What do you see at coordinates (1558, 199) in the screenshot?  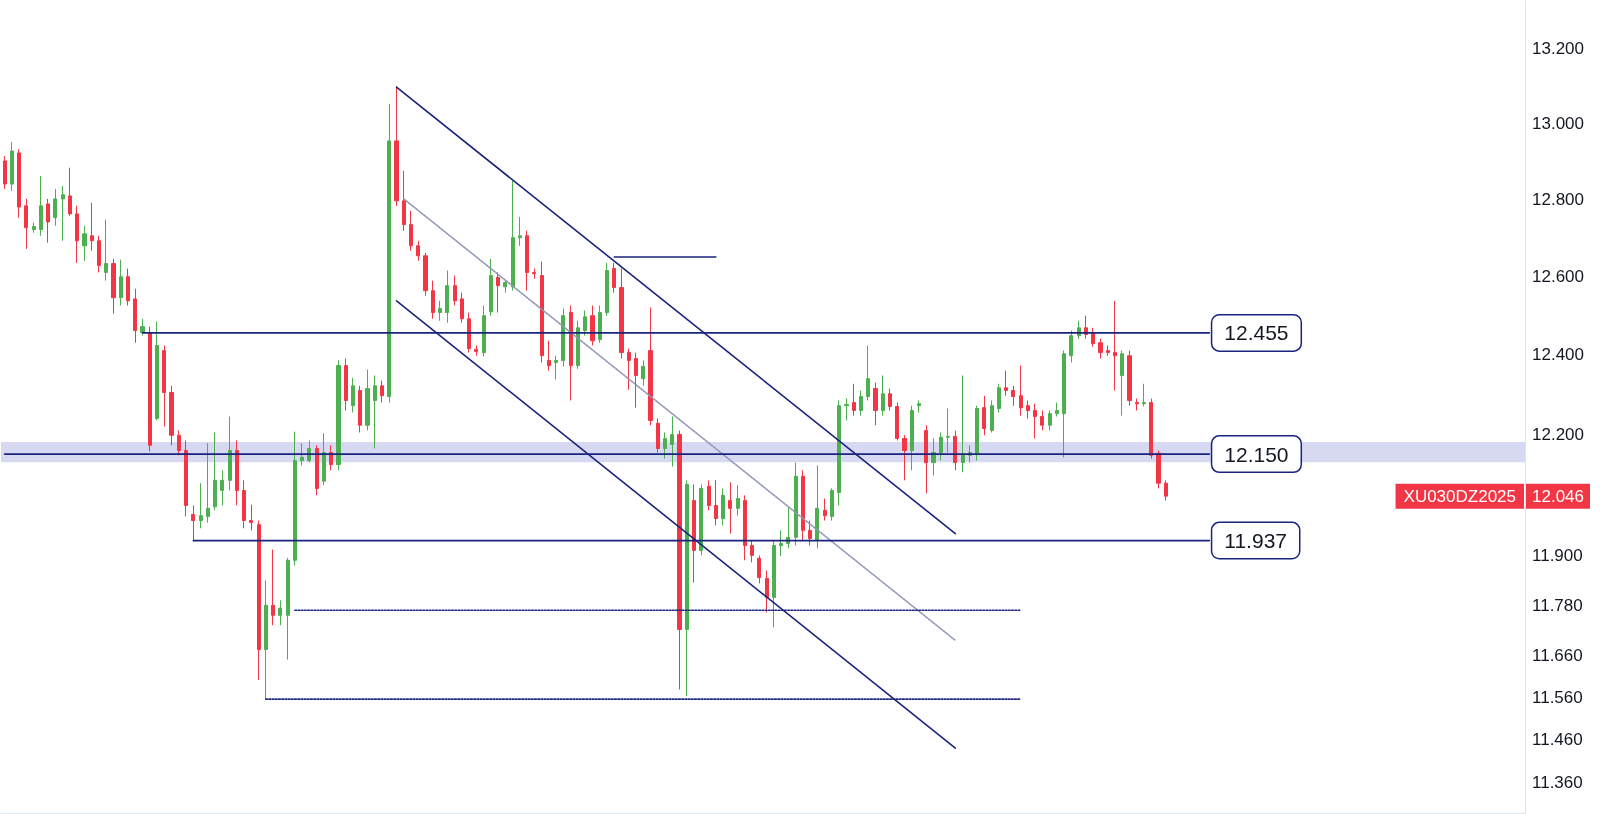 I see `y-tick-label: 12.800` at bounding box center [1558, 199].